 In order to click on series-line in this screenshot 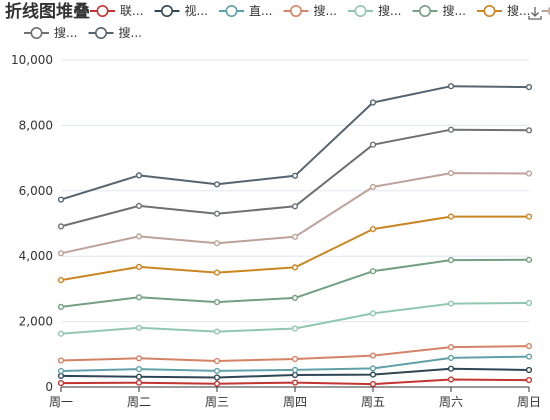, I will do `click(294, 248)`.